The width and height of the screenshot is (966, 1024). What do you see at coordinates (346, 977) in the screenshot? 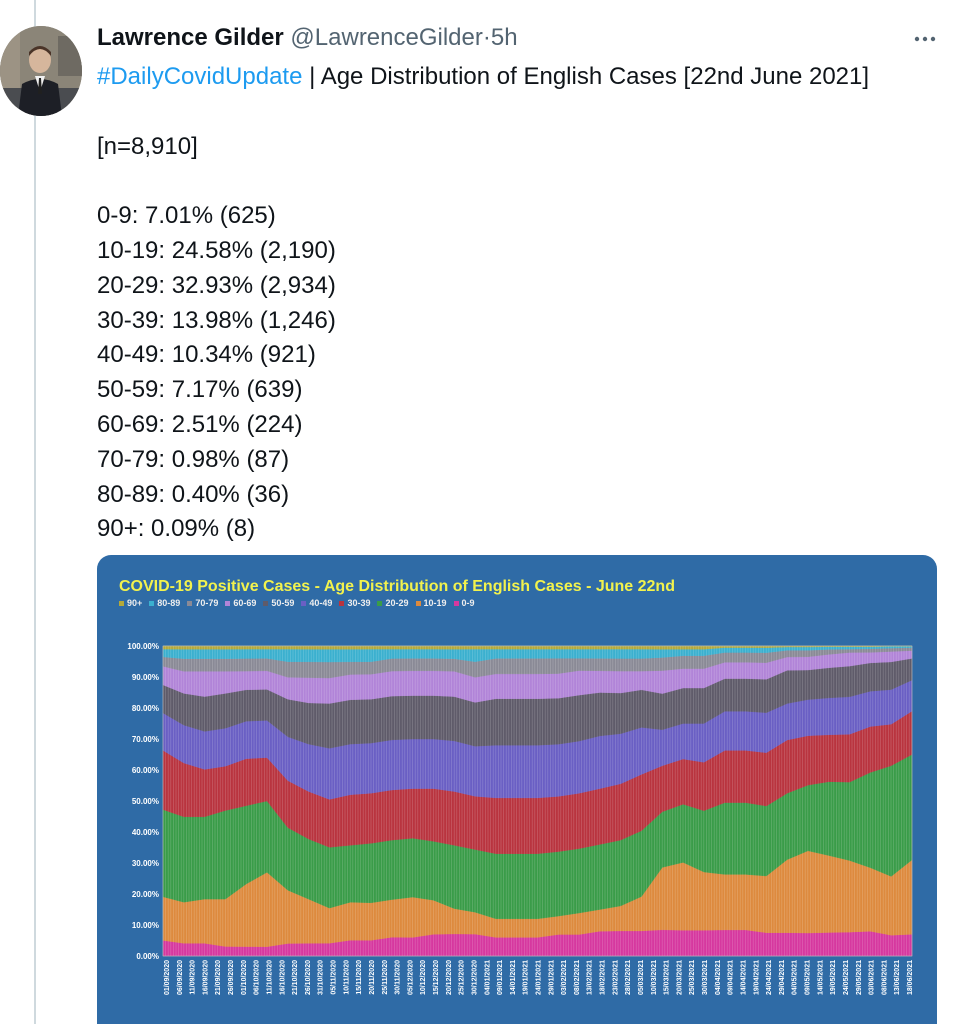
I see `x-tick-label: 10/11/2020` at bounding box center [346, 977].